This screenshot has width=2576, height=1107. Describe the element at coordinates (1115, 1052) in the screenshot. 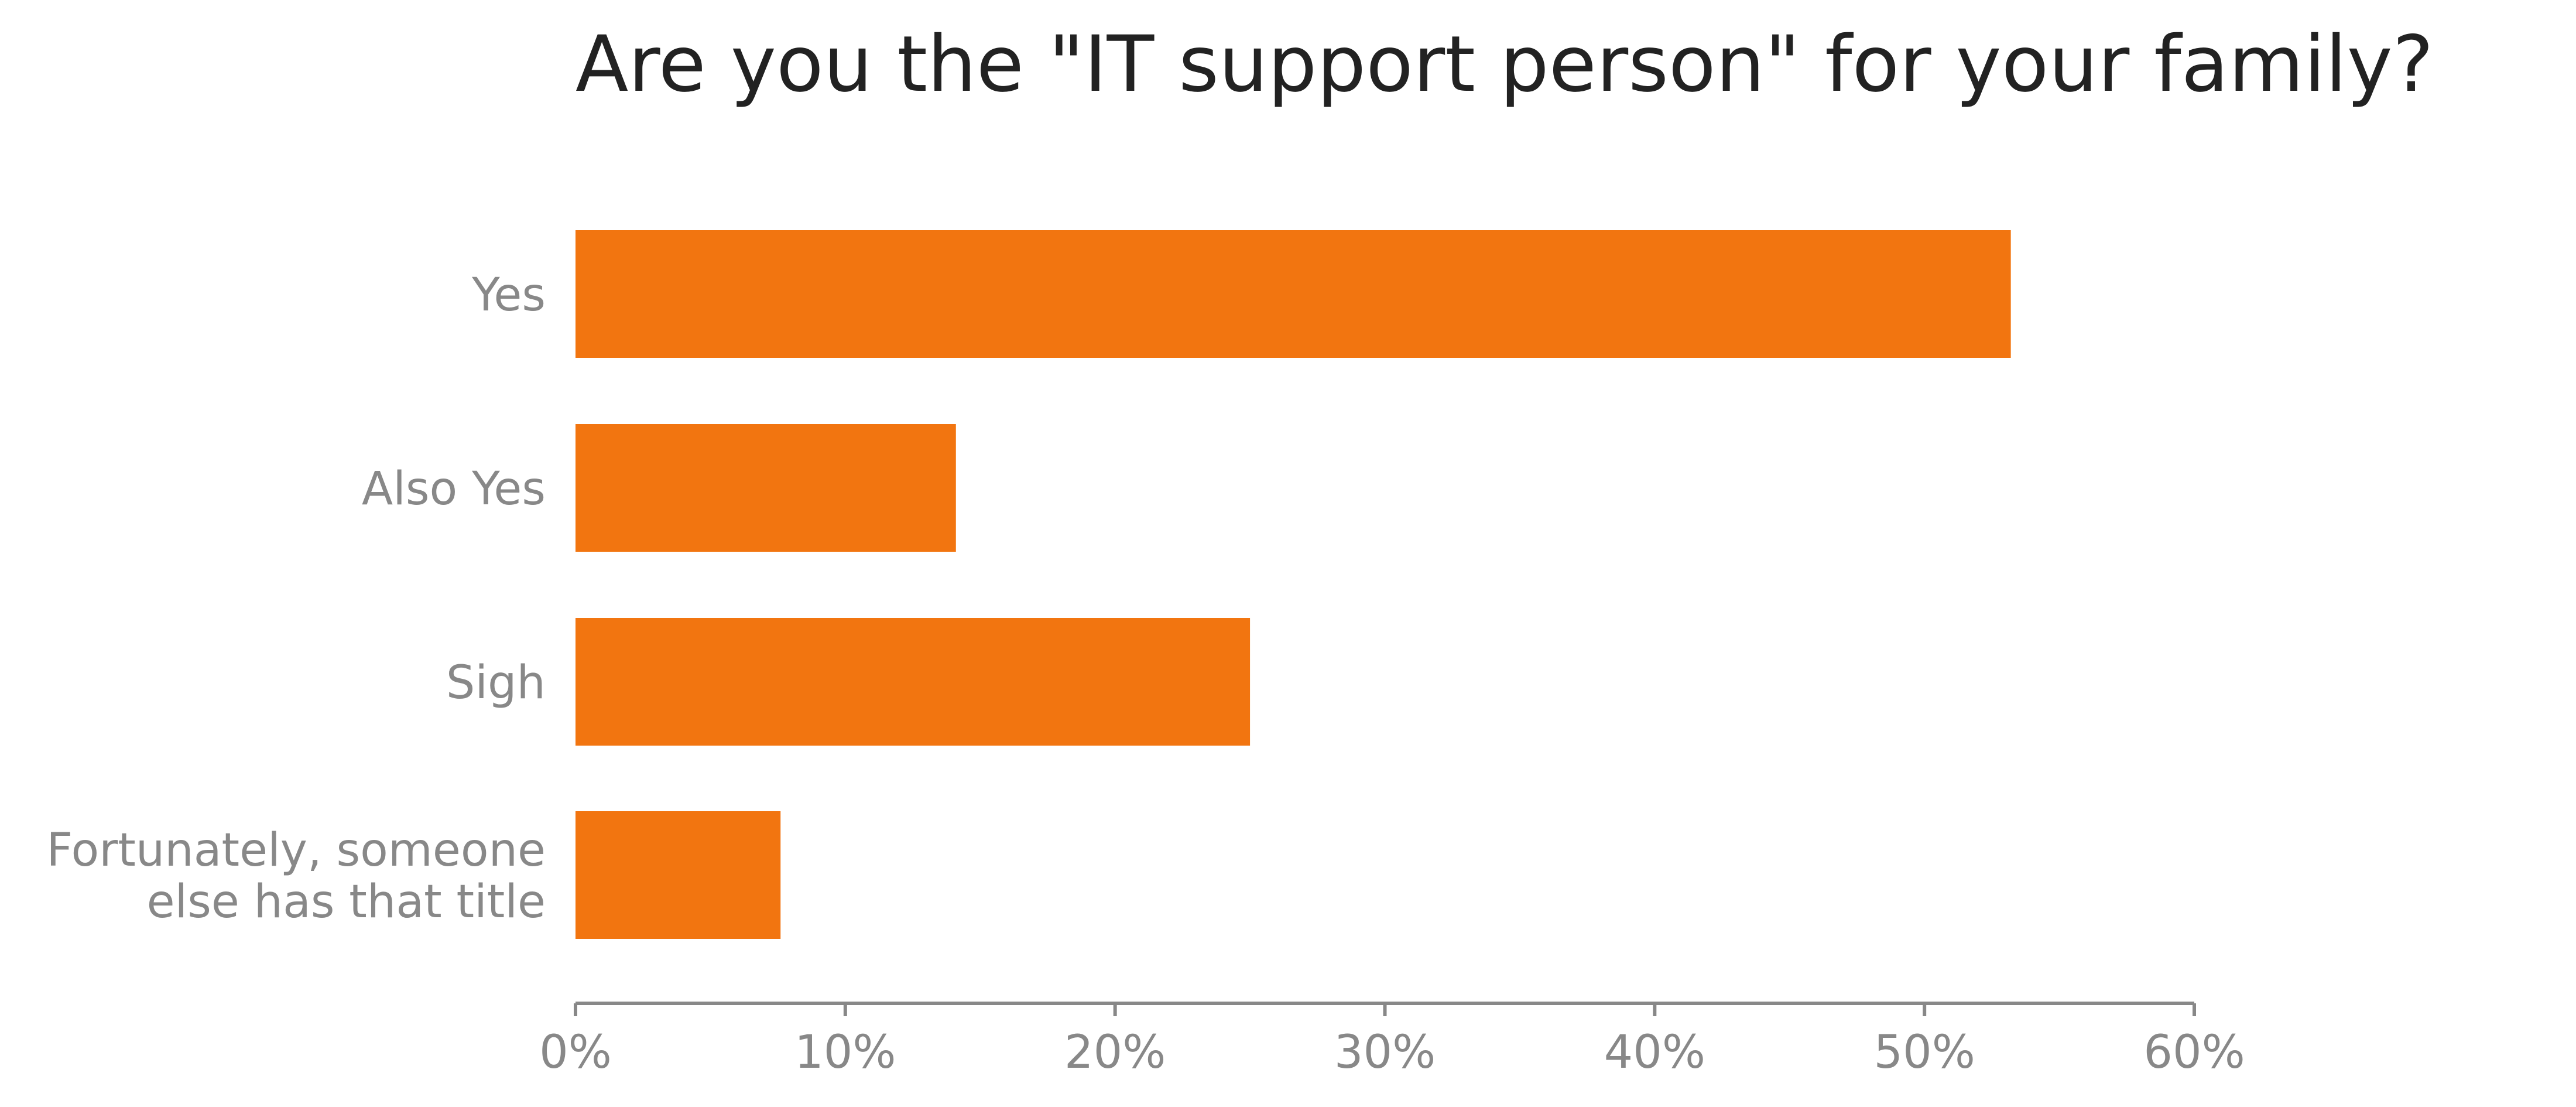

I see `x-tick-label: 20%` at that location.